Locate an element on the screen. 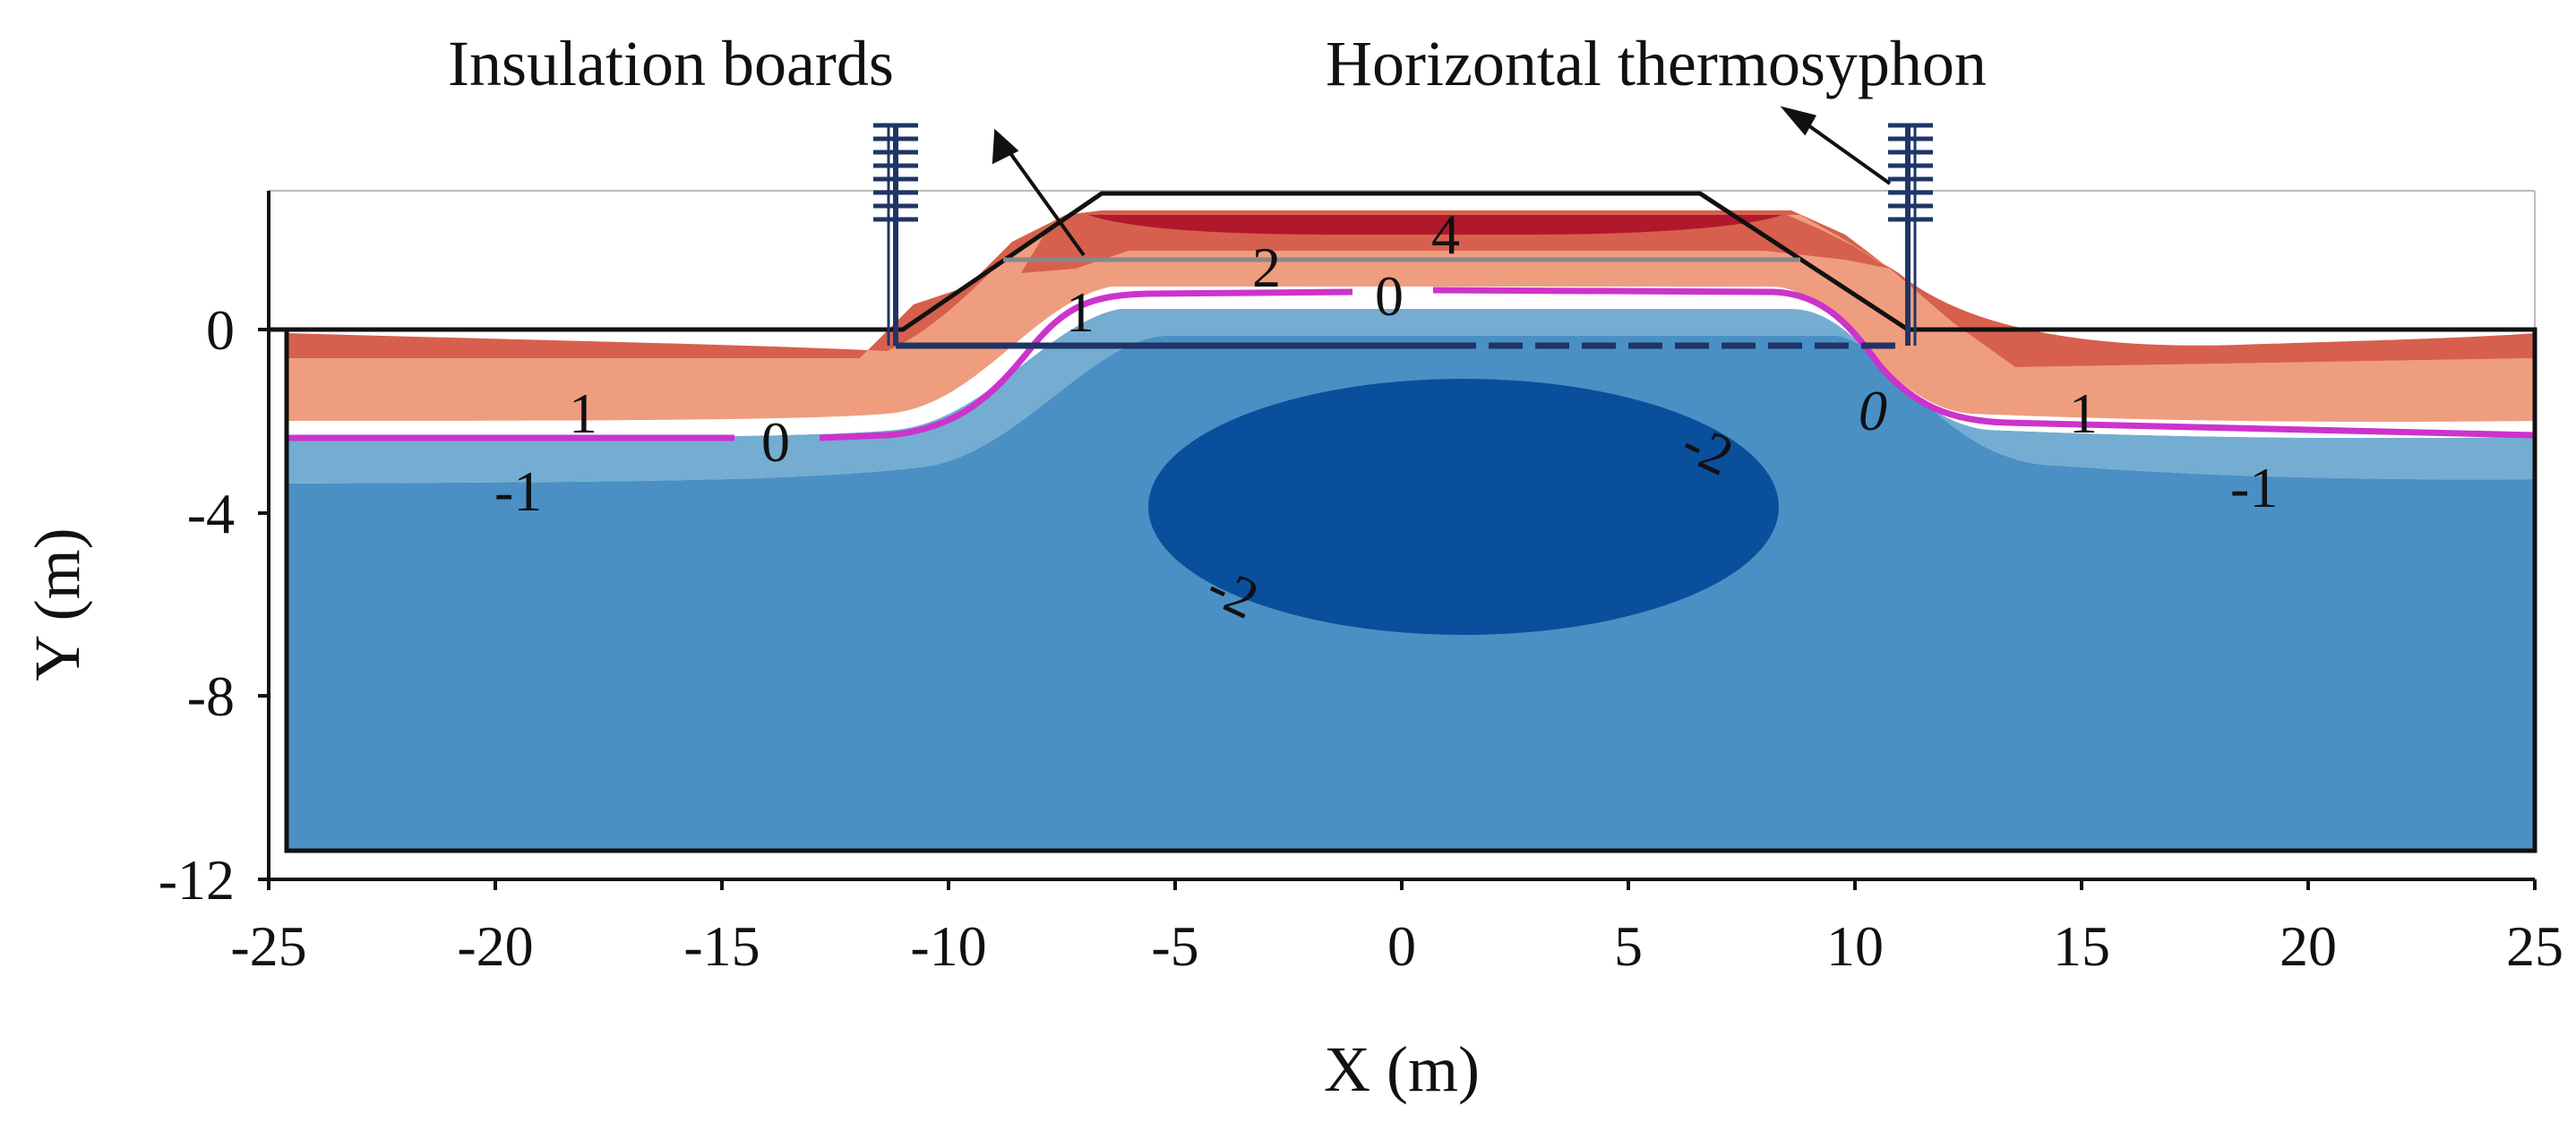  zero-contour-center-right is located at coordinates (1984, 363).